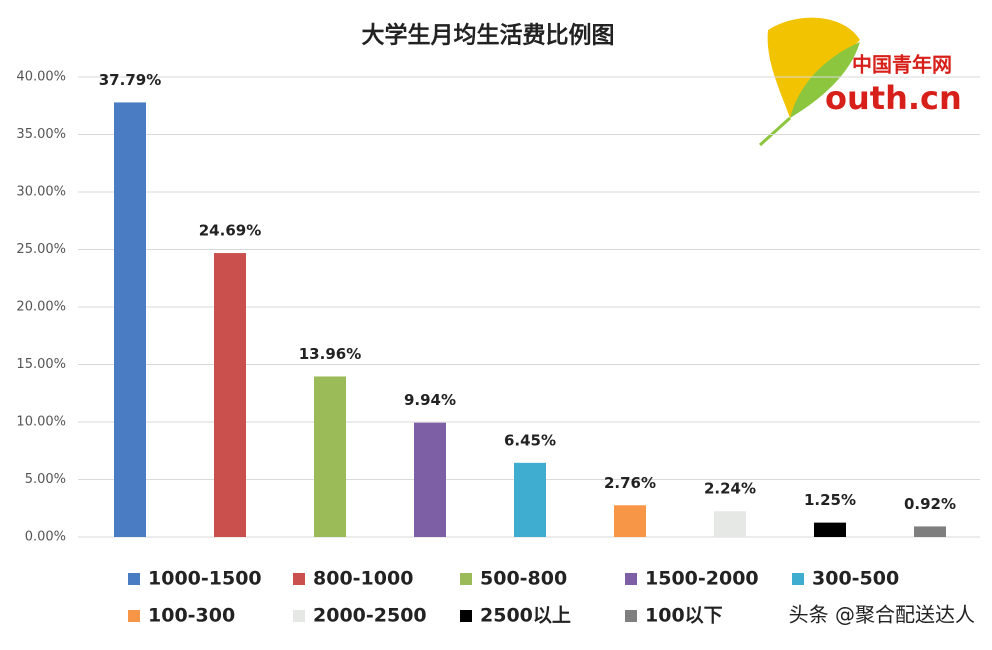  I want to click on value-label: 24.69%, so click(230, 231).